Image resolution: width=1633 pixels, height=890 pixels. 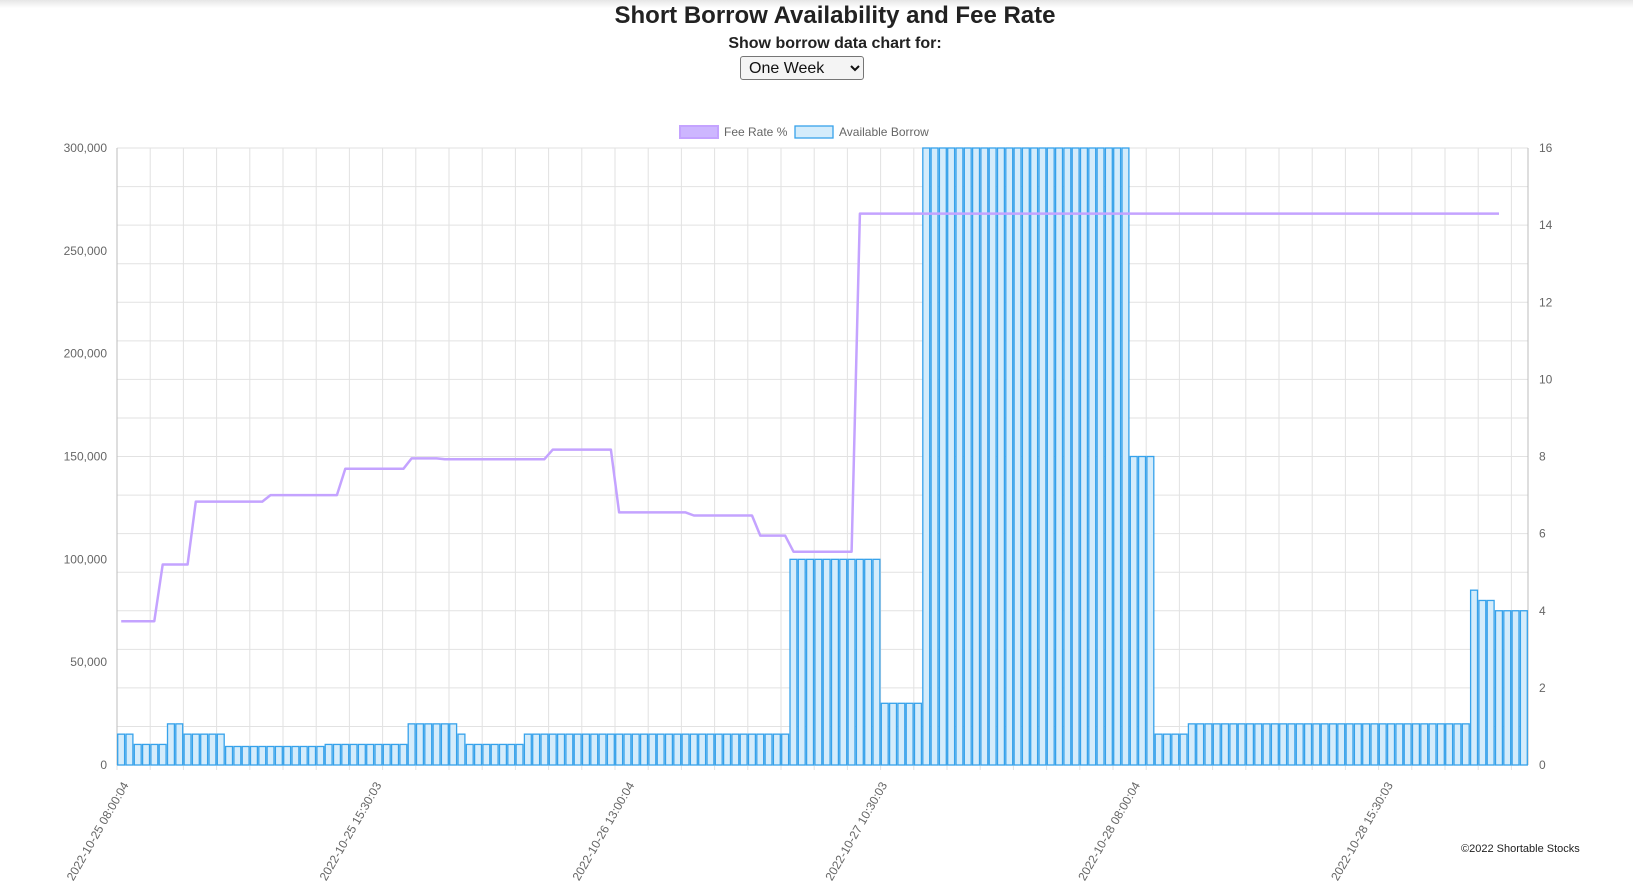 I want to click on y-right-tick-label: 14, so click(x=1546, y=225).